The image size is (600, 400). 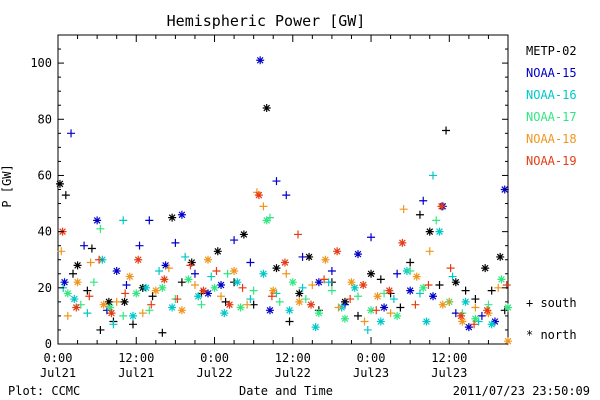 What do you see at coordinates (44, 391) in the screenshot?
I see `footer-left: Plot: CCMC` at bounding box center [44, 391].